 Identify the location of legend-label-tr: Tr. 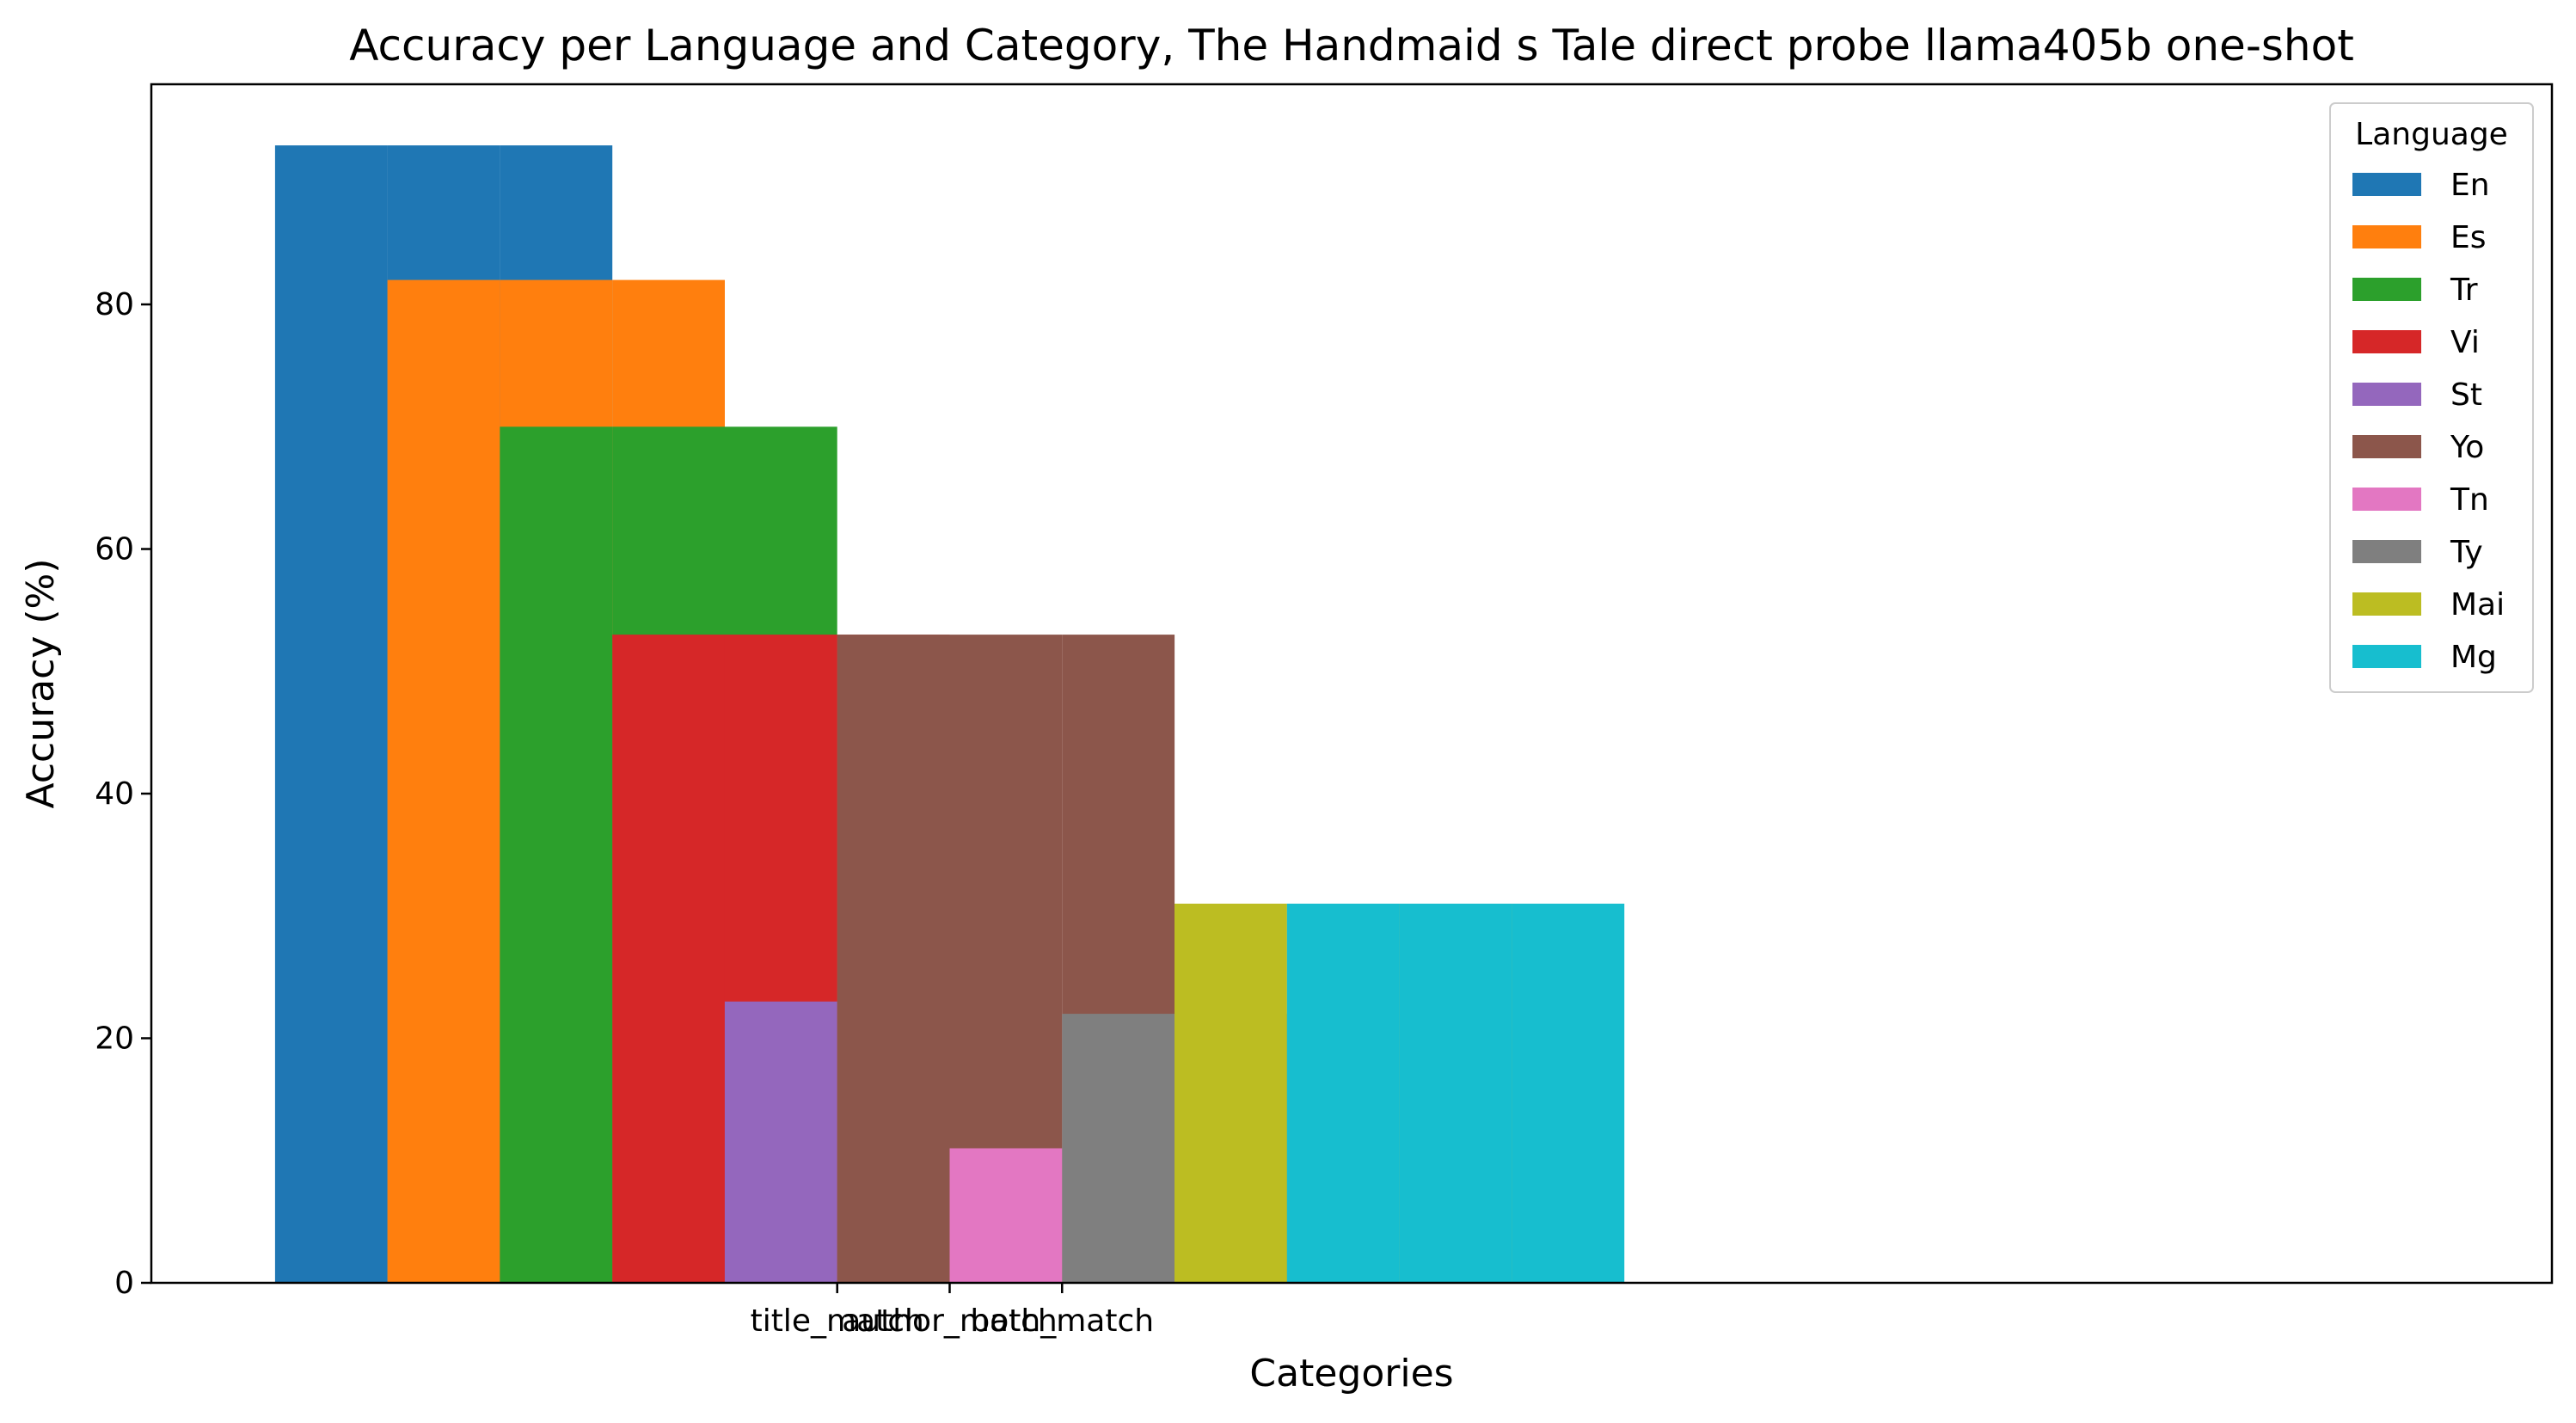
(2464, 291).